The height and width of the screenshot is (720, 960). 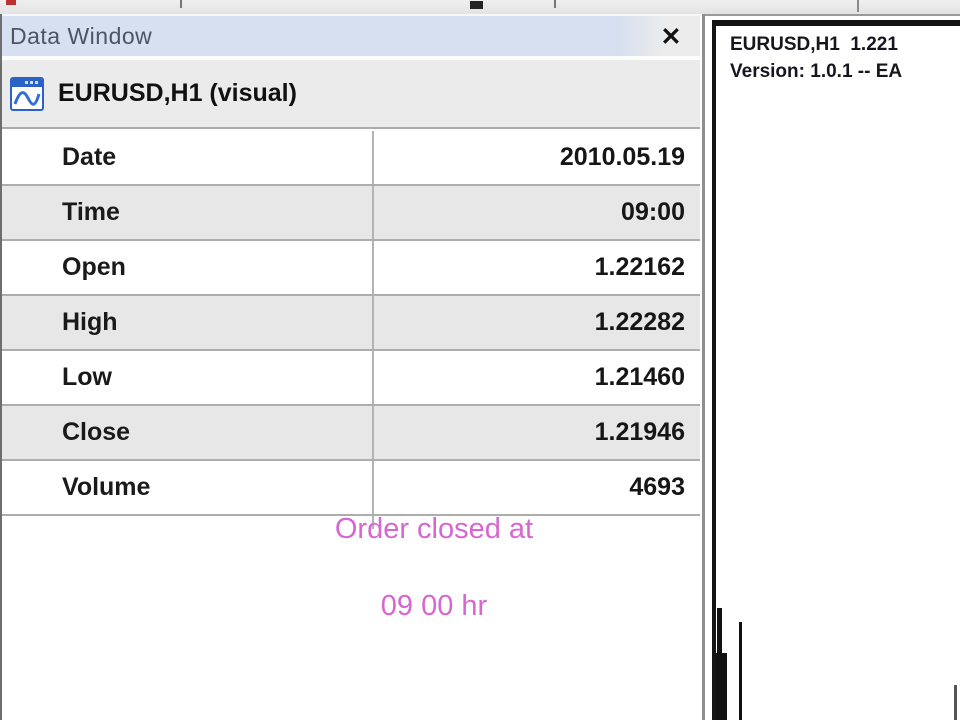 What do you see at coordinates (858, 6) in the screenshot?
I see `toolbar-artifact-line` at bounding box center [858, 6].